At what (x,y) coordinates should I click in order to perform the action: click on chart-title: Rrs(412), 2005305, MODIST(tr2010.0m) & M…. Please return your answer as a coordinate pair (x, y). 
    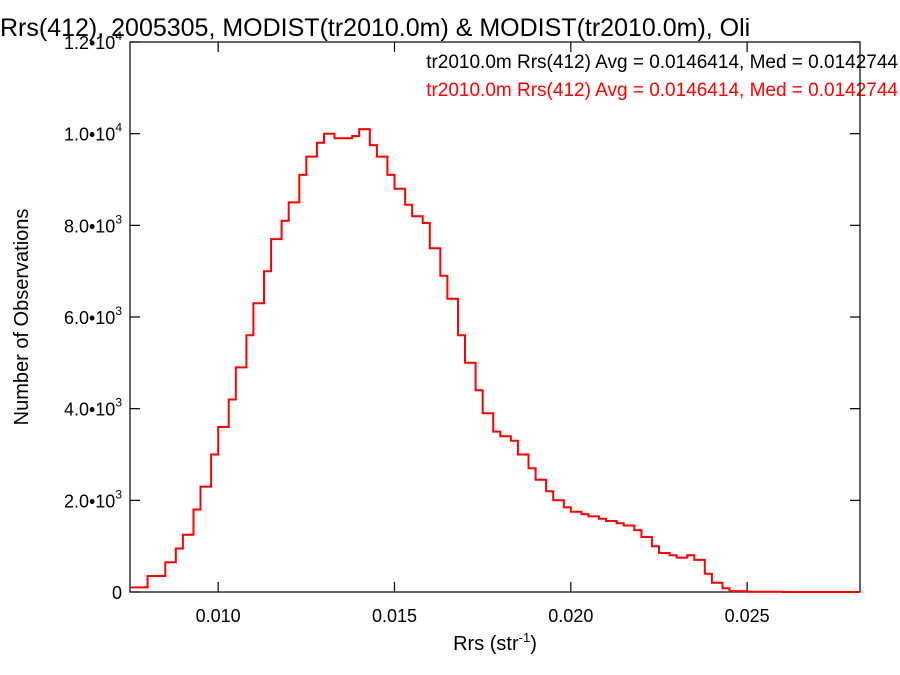
    Looking at the image, I should click on (375, 28).